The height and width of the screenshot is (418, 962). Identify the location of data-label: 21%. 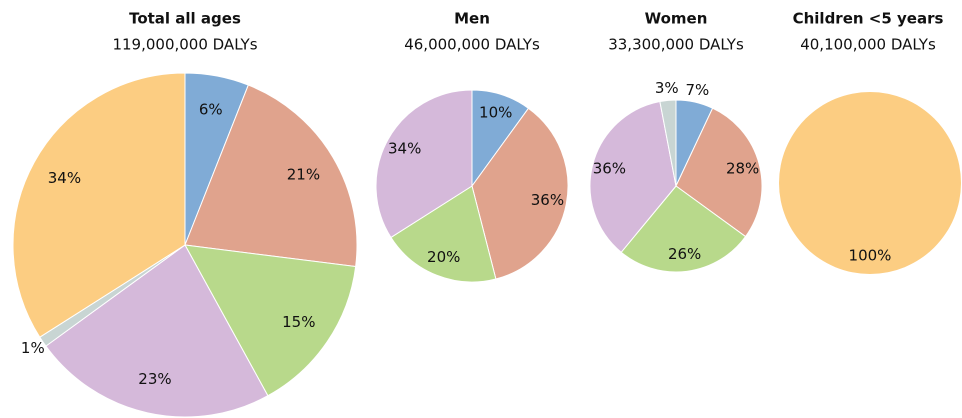
(303, 174).